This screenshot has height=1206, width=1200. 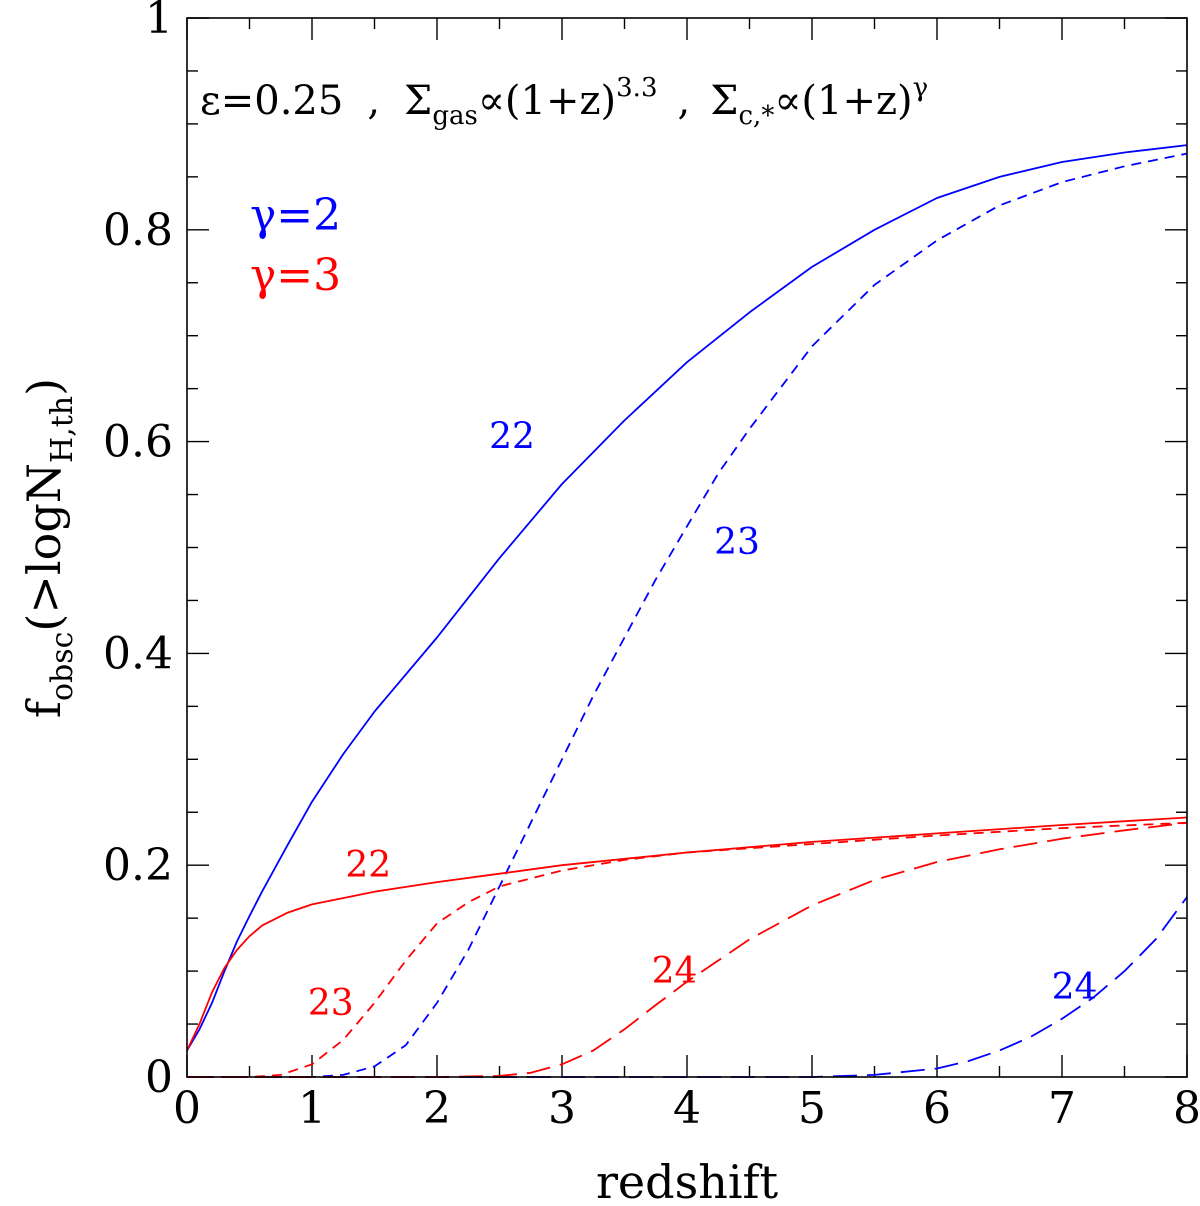 I want to click on x-axis-title: redshift, so click(x=687, y=1180).